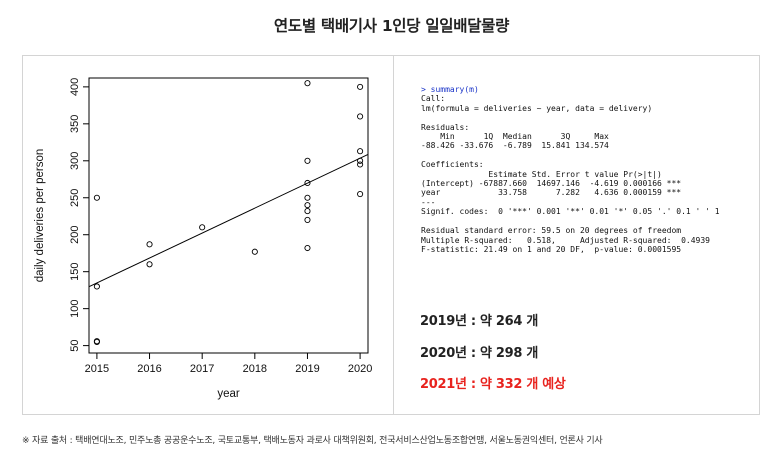  What do you see at coordinates (360, 369) in the screenshot?
I see `x-tick-label: 2020` at bounding box center [360, 369].